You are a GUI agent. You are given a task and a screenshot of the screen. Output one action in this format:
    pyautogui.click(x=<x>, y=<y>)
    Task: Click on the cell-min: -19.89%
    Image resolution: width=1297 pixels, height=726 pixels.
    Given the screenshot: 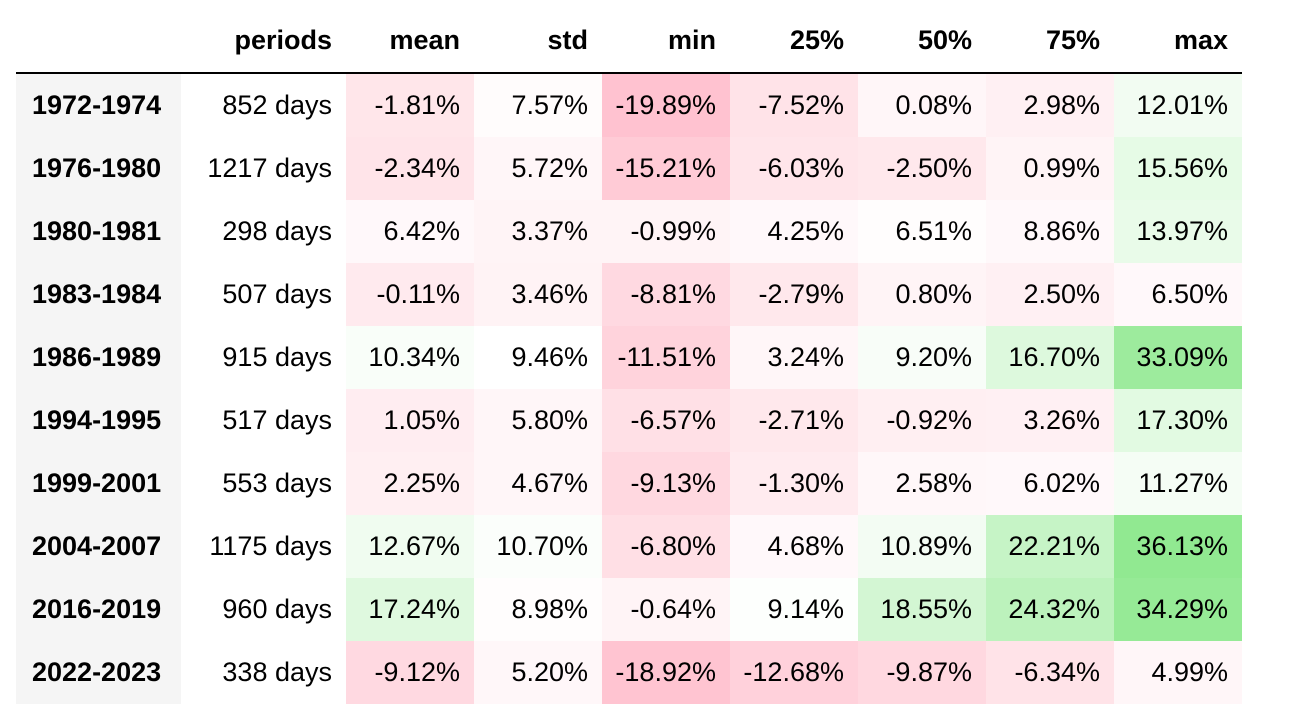 What is the action you would take?
    pyautogui.click(x=666, y=105)
    